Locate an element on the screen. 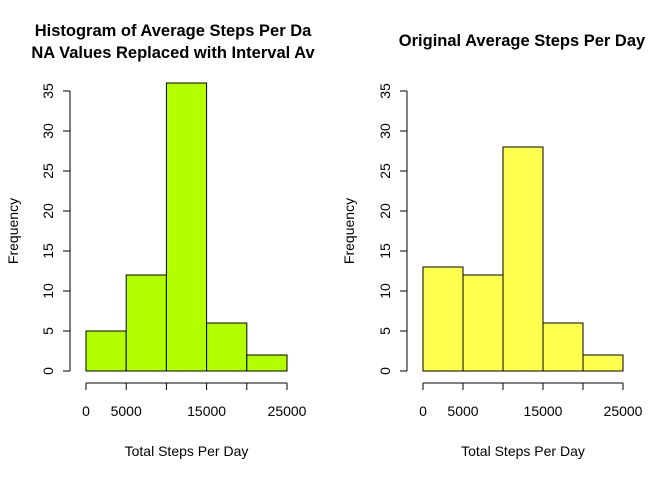  chart-title-line: Histogram of Average Steps Per Da is located at coordinates (173, 31).